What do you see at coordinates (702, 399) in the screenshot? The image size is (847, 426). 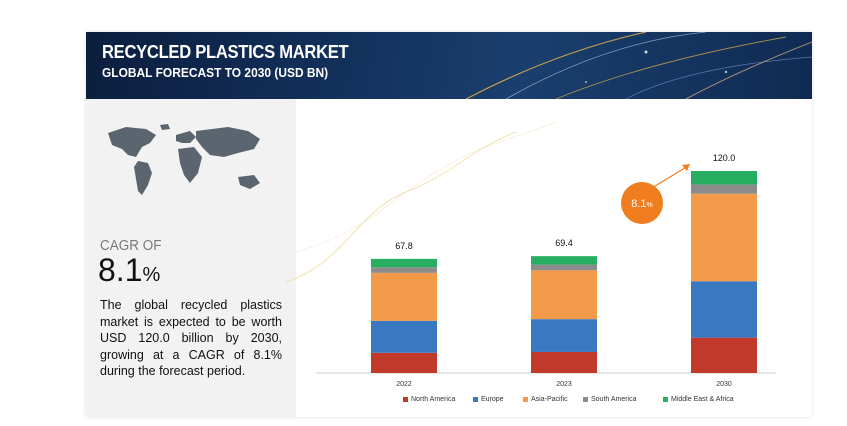 I see `legend-label: Middle East & Africa` at bounding box center [702, 399].